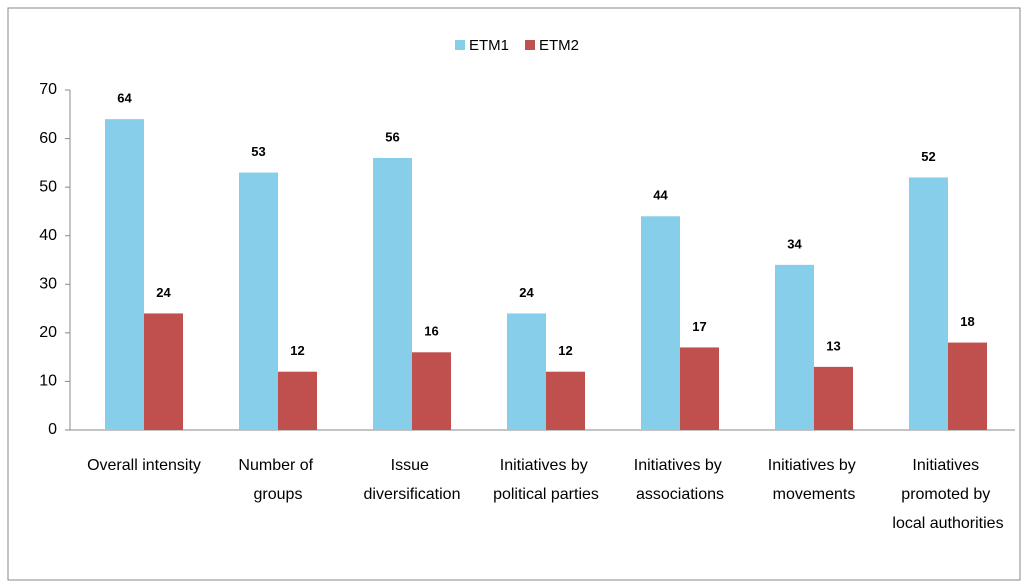 Image resolution: width=1028 pixels, height=584 pixels. What do you see at coordinates (52, 429) in the screenshot?
I see `y-tick-label: 0` at bounding box center [52, 429].